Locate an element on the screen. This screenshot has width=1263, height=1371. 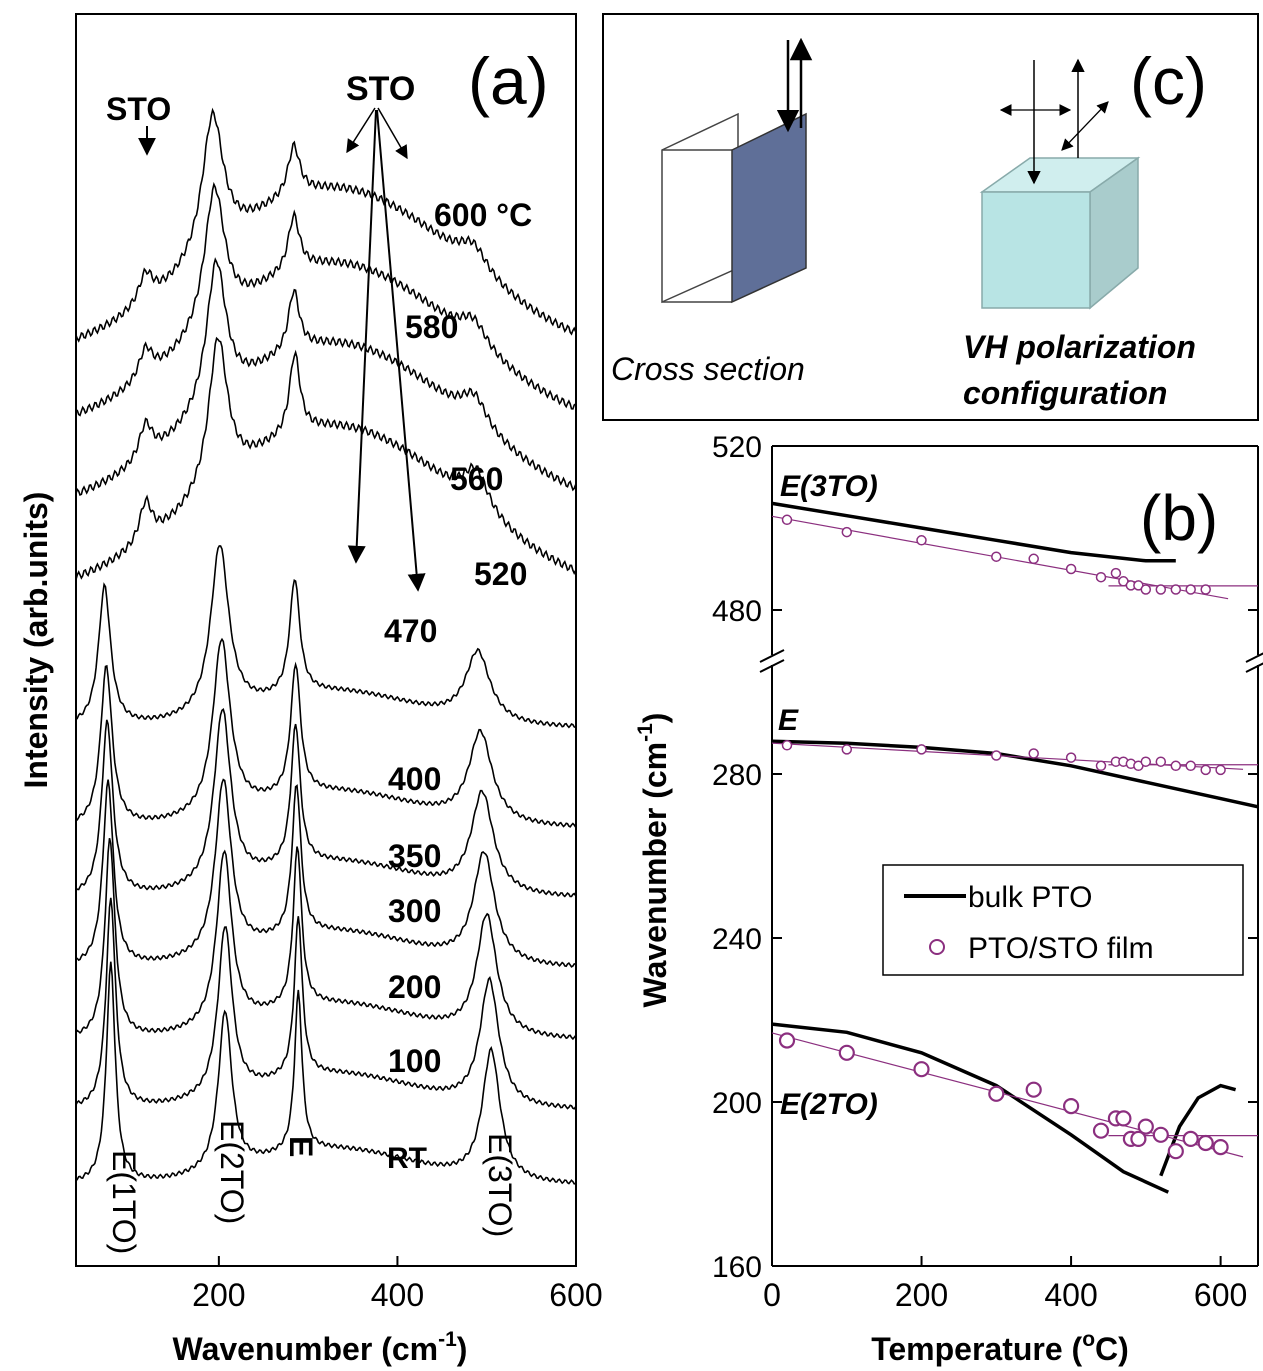
panel-a-tag: (a) is located at coordinates (508, 81).